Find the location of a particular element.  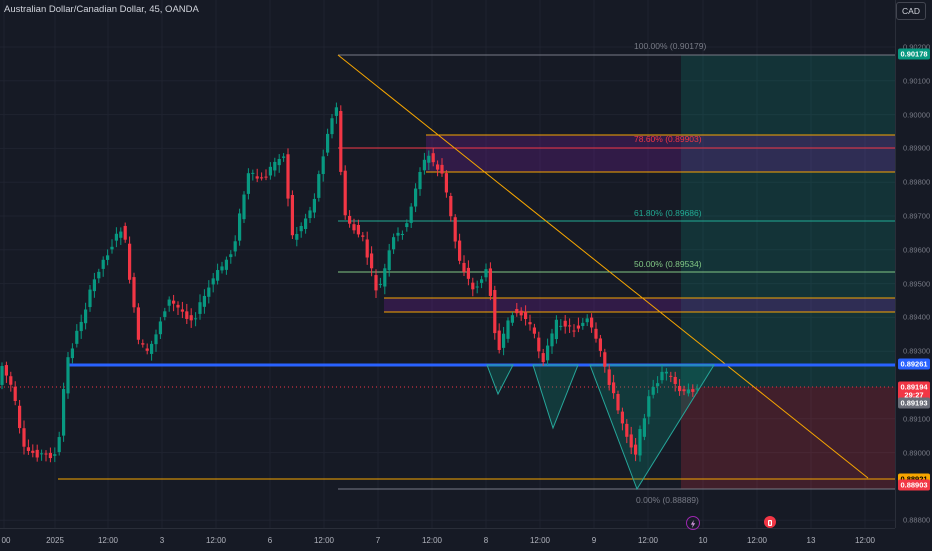

price-tick-label: 0.89700 is located at coordinates (917, 216).